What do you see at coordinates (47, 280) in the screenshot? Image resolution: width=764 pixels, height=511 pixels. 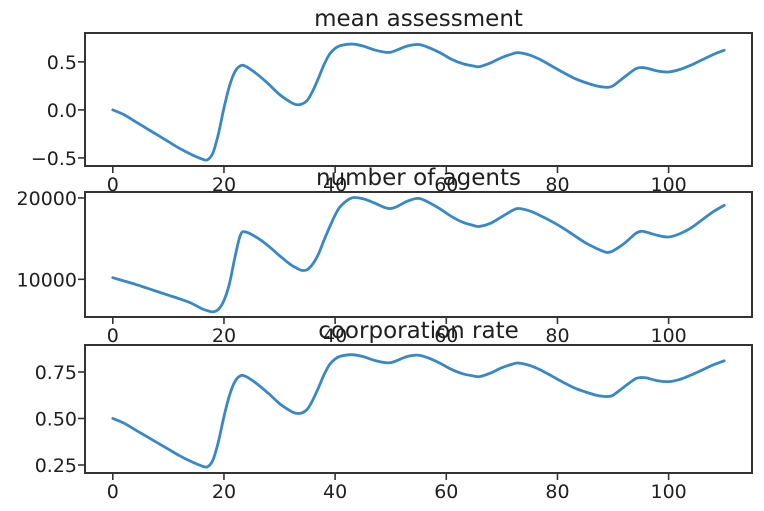 I see `y-tick-label: 10000` at bounding box center [47, 280].